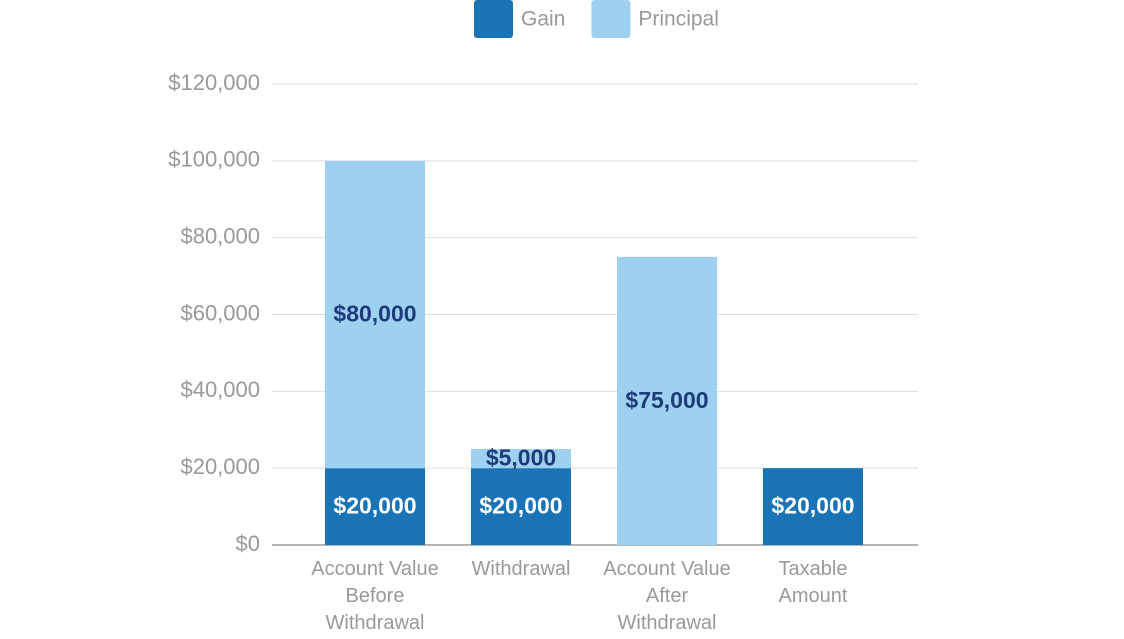 The height and width of the screenshot is (639, 1124). What do you see at coordinates (220, 235) in the screenshot?
I see `y-tick-label: $80,000` at bounding box center [220, 235].